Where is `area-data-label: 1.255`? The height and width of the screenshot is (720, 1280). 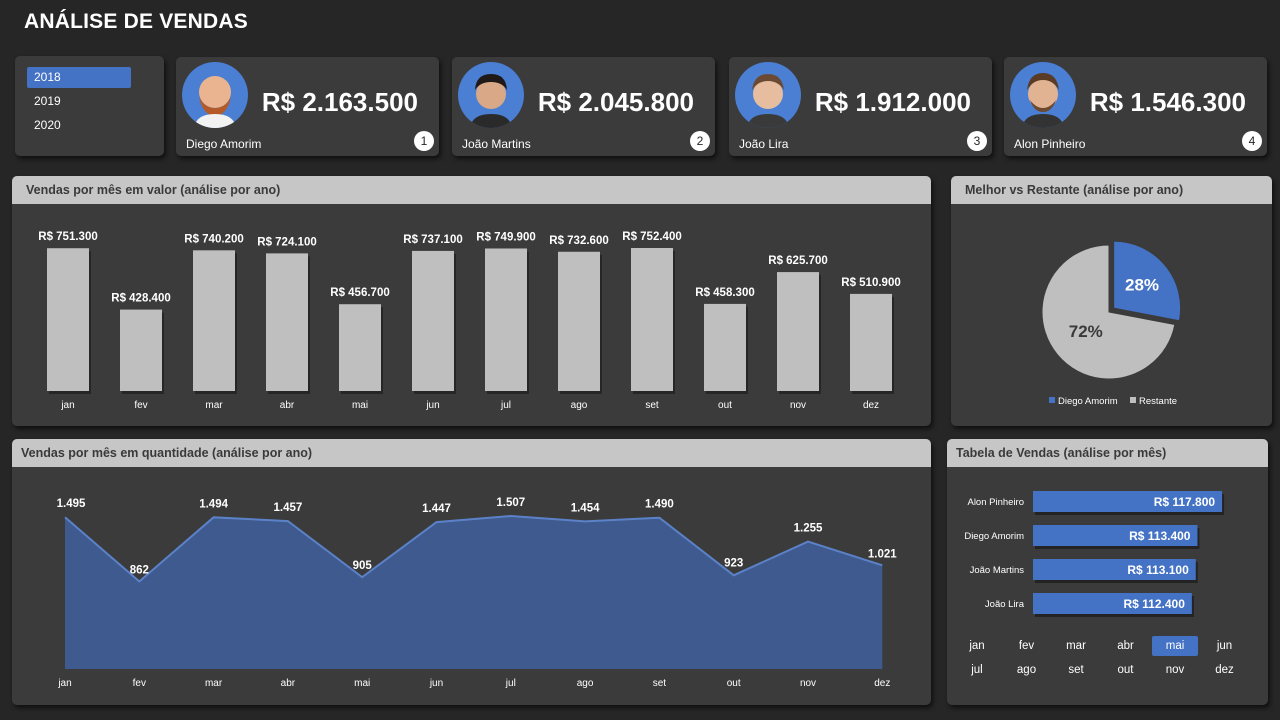 area-data-label: 1.255 is located at coordinates (808, 529).